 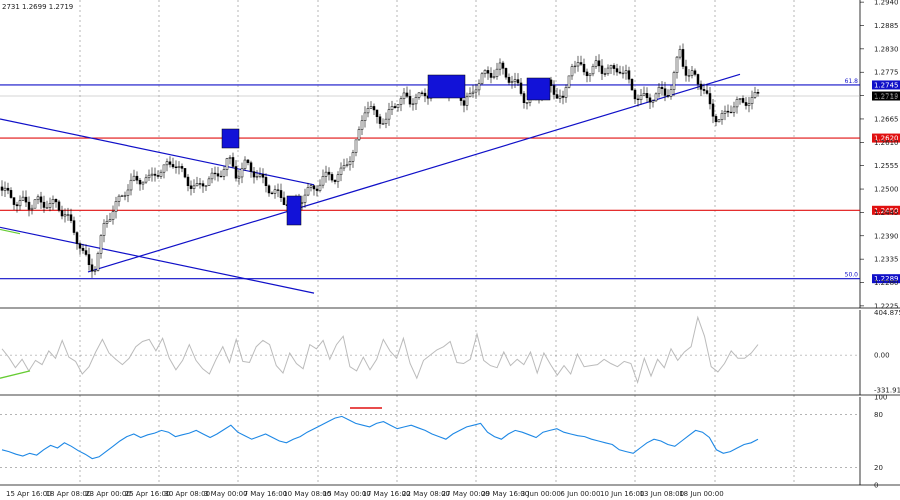 What do you see at coordinates (852, 81) in the screenshot?
I see `fibonacci-label: 61.8` at bounding box center [852, 81].